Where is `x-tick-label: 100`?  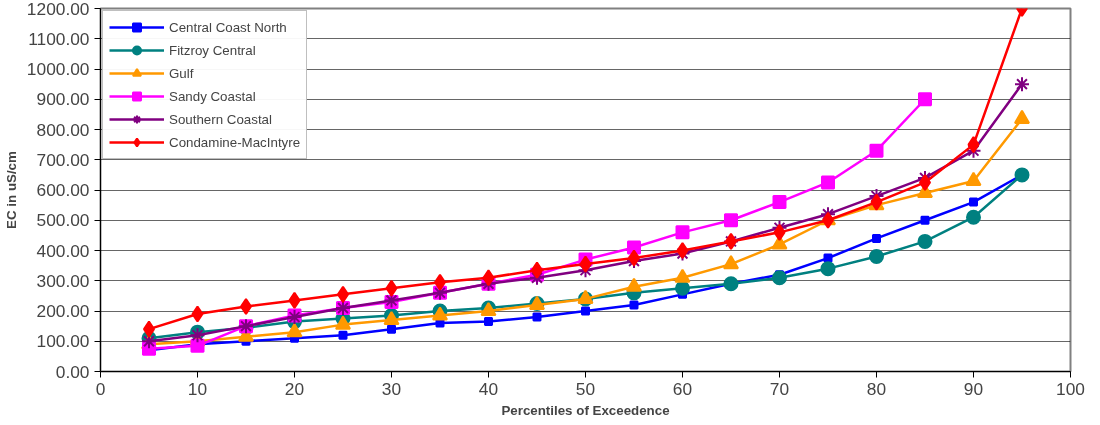
x-tick-label: 100 is located at coordinates (1070, 388).